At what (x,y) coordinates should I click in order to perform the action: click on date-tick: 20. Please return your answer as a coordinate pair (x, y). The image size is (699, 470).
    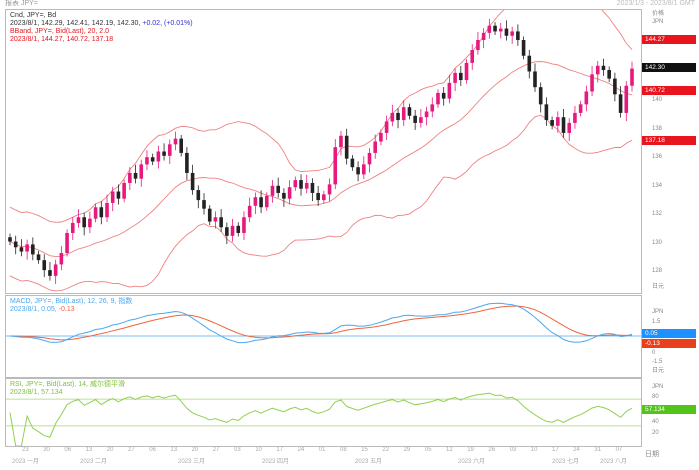
    Looking at the image, I should click on (195, 450).